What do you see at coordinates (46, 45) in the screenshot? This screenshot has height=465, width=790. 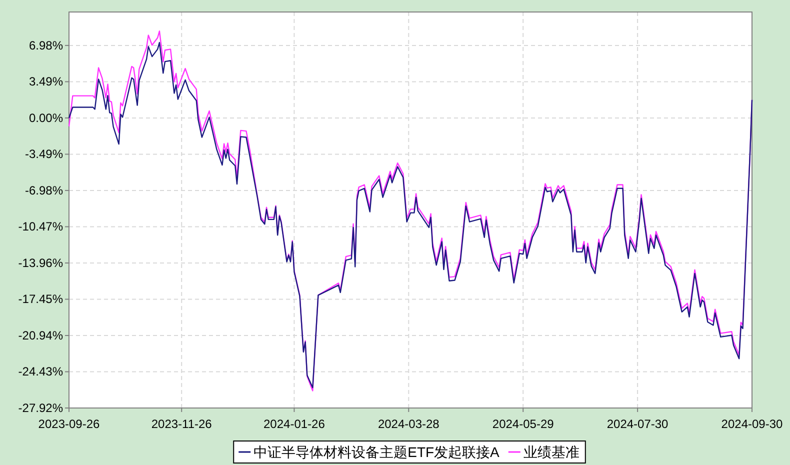 I see `y-tick-label: 6.98%` at bounding box center [46, 45].